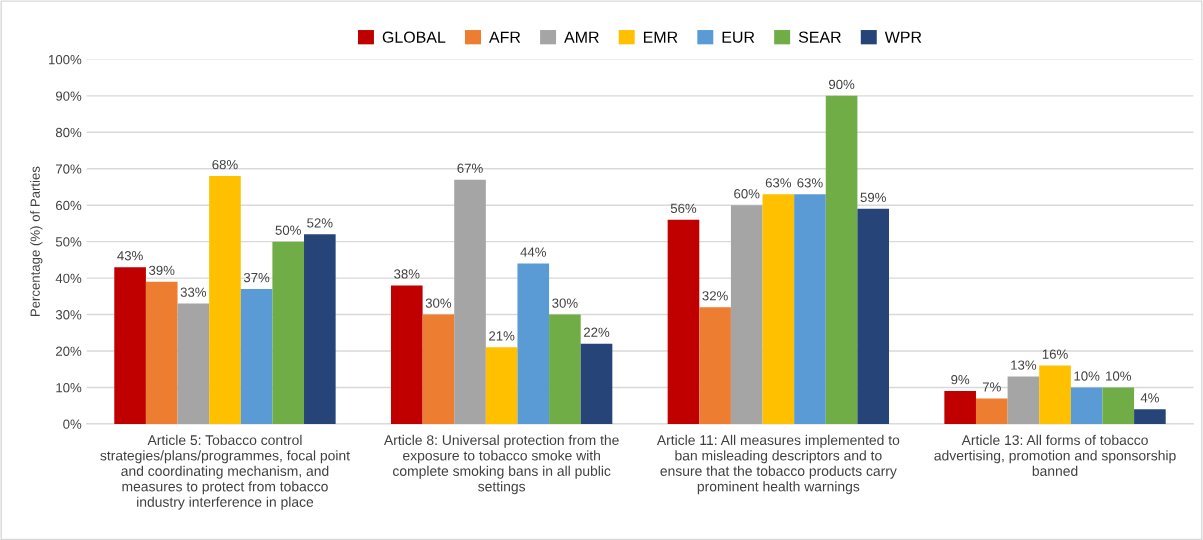 Image resolution: width=1203 pixels, height=540 pixels. I want to click on data-label: 9%, so click(960, 379).